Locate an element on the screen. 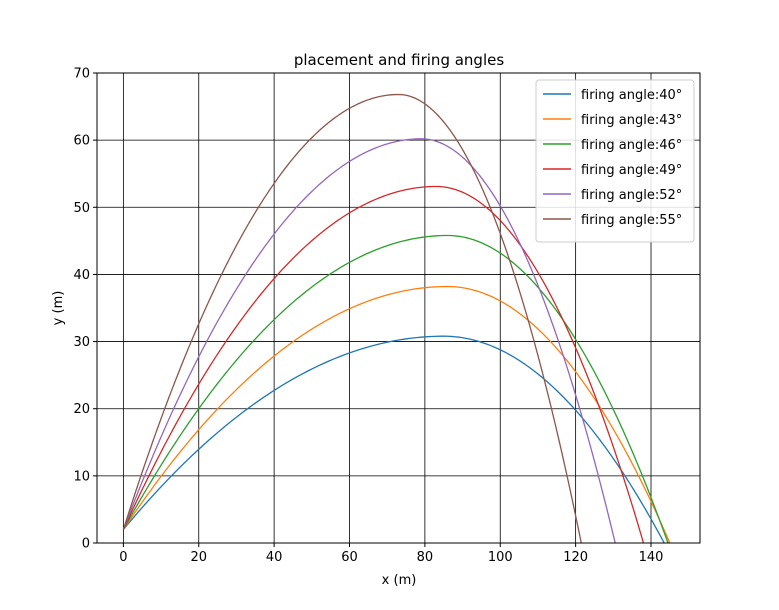 The image size is (779, 610). legend-box is located at coordinates (615, 161).